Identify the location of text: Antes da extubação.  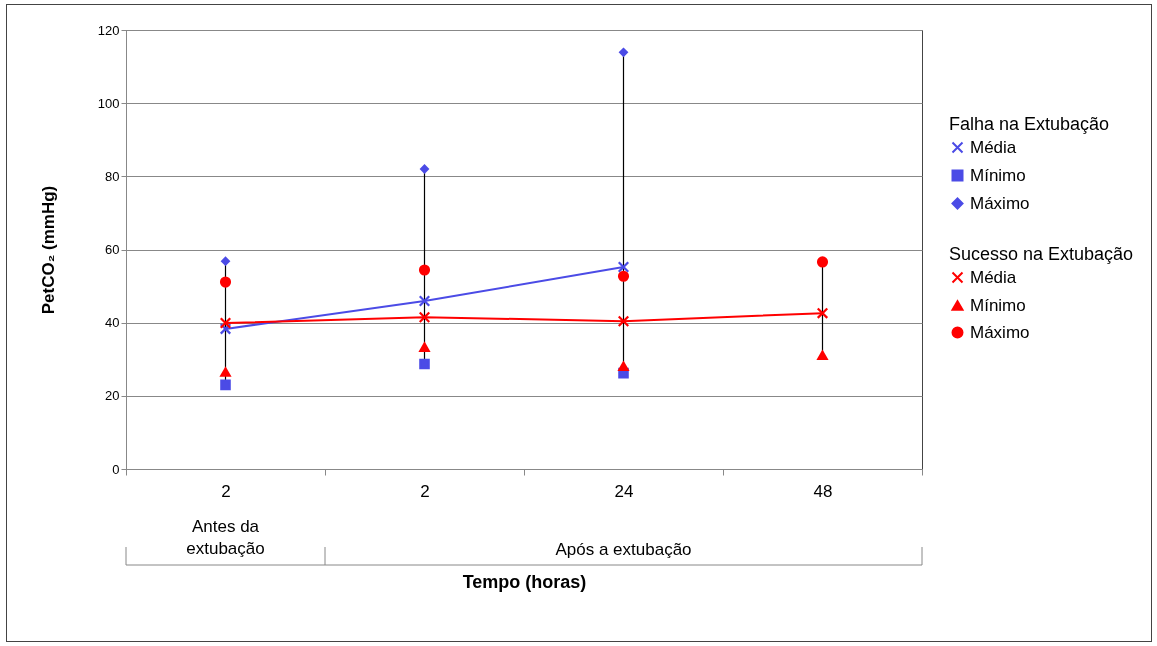
(225, 537).